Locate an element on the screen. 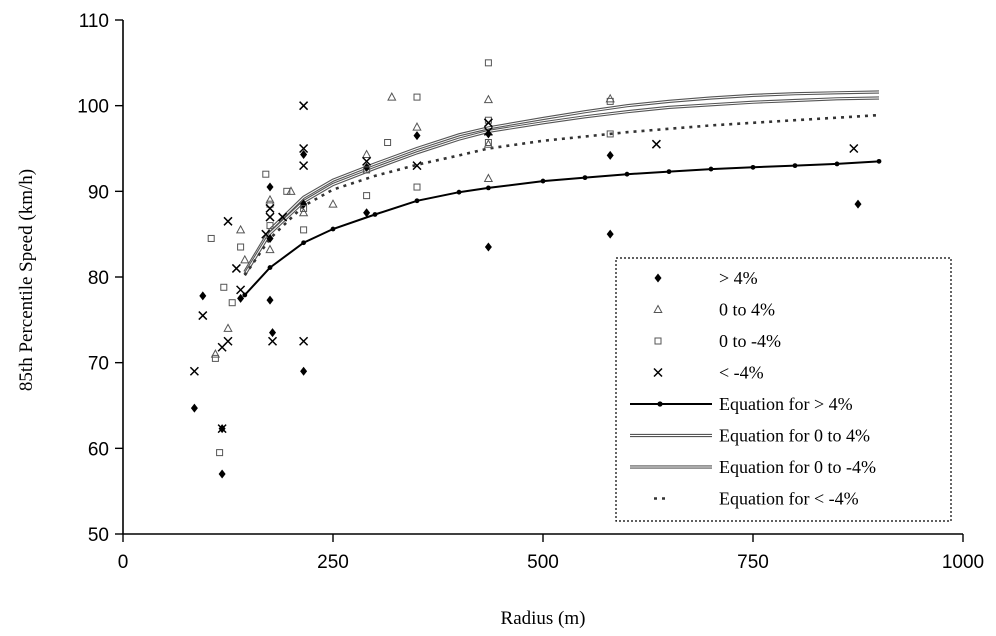  y-tick-label: 110 is located at coordinates (94, 21).